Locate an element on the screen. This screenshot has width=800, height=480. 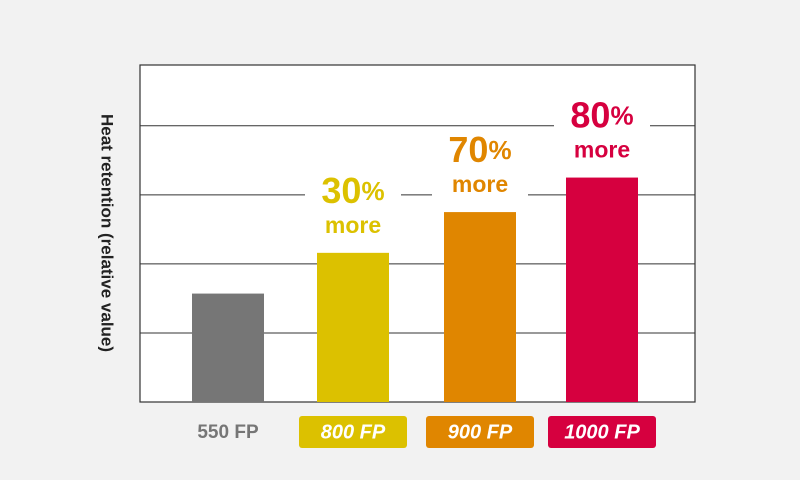
annotation-percent: 80% is located at coordinates (601, 114).